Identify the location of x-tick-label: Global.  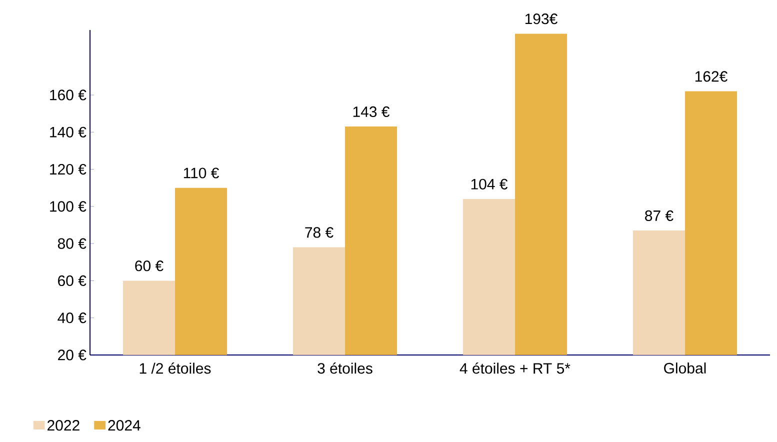
(685, 368).